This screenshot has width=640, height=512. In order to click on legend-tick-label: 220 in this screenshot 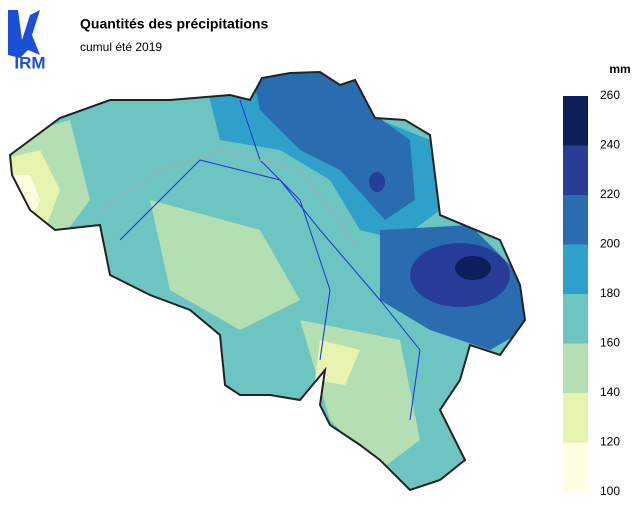, I will do `click(610, 194)`.